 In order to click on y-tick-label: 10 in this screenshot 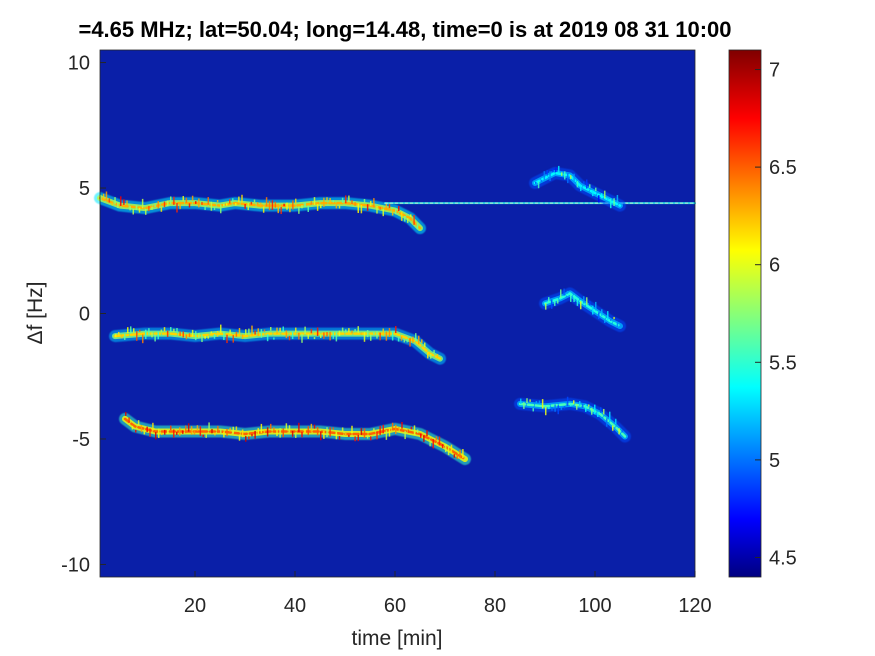, I will do `click(79, 64)`.